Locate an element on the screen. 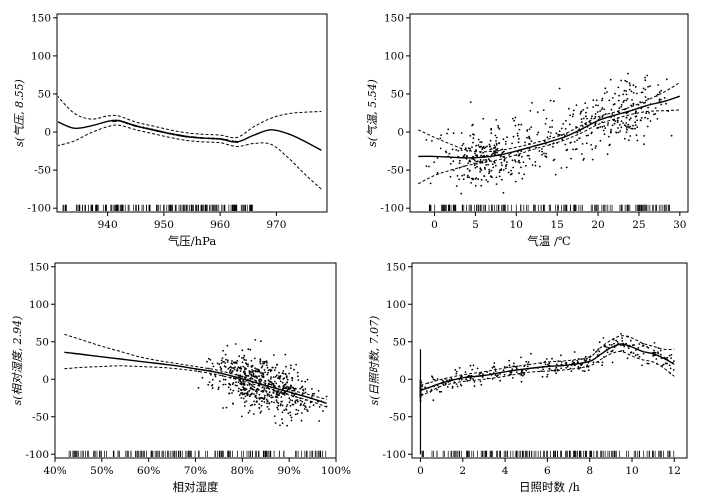  x-axis-title: 气压/hPa is located at coordinates (192, 241).